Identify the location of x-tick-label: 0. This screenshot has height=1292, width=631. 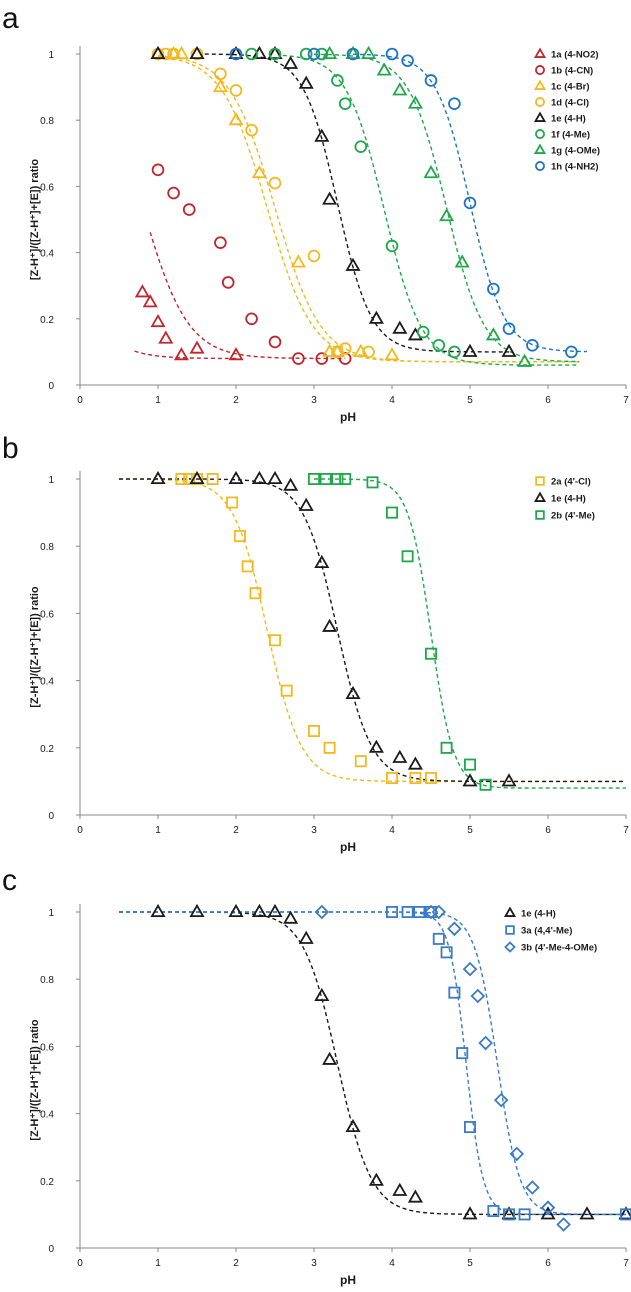
(80, 1263).